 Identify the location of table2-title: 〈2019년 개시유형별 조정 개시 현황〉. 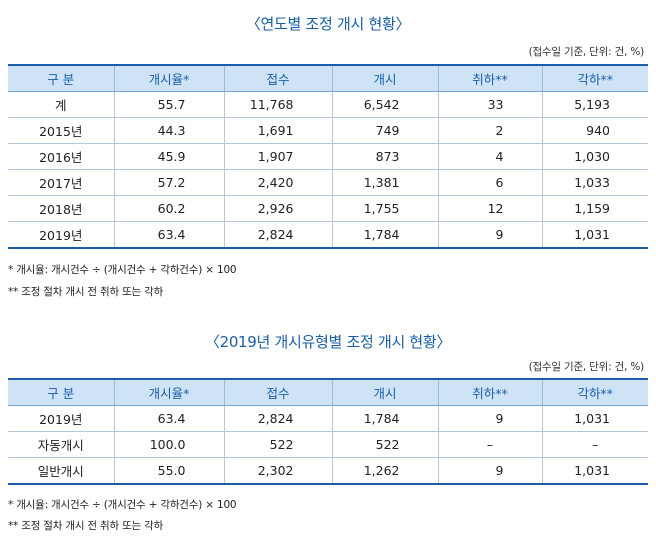
(328, 342).